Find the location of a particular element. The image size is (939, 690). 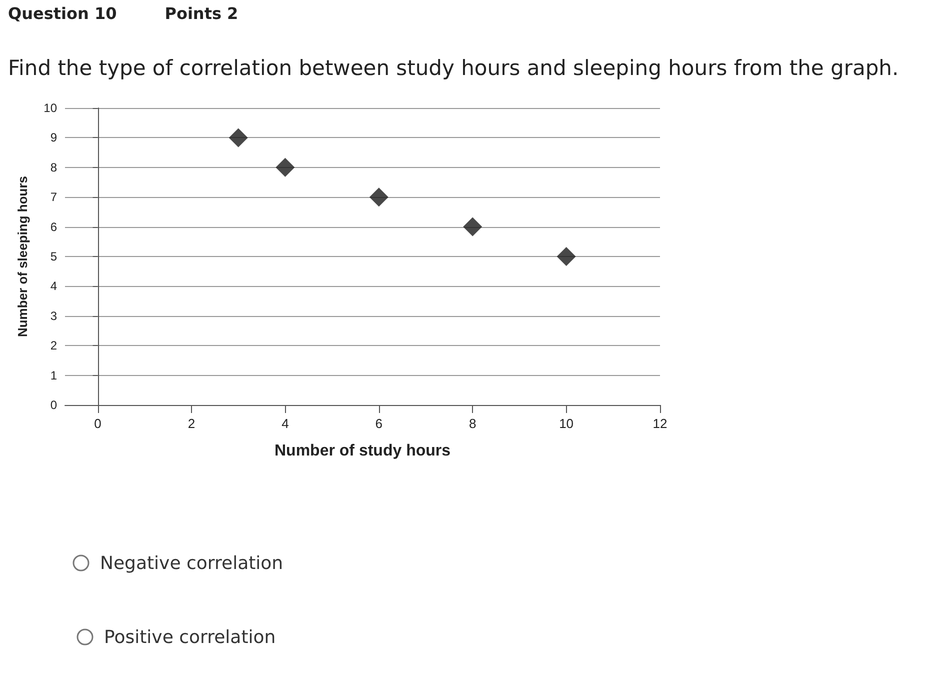

text: Positive correlation is located at coordinates (190, 637).